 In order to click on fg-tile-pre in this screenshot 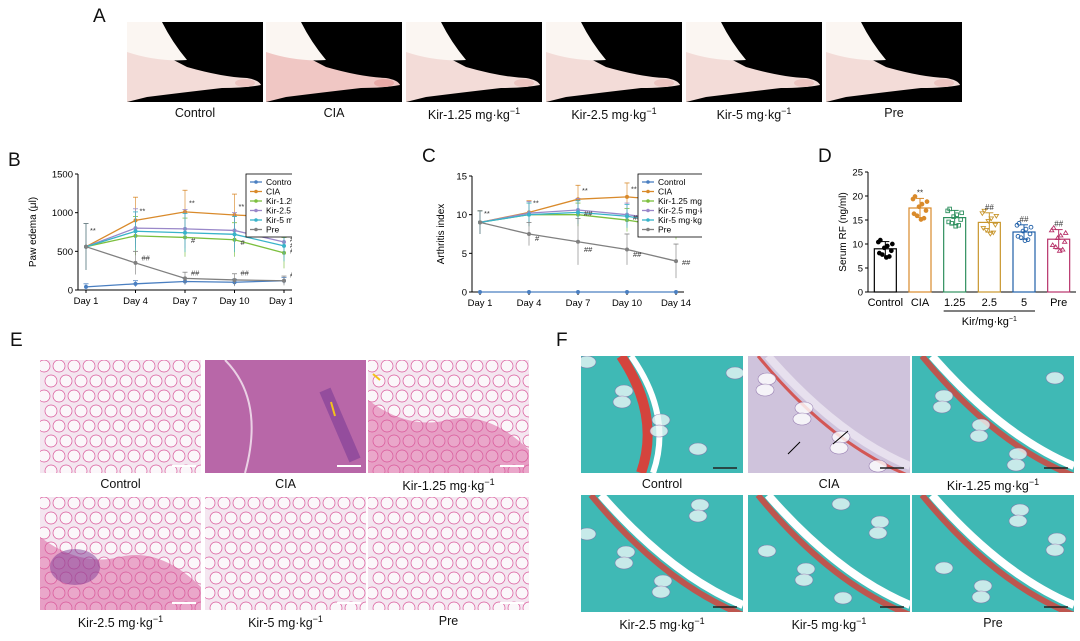, I will do `click(993, 553)`.